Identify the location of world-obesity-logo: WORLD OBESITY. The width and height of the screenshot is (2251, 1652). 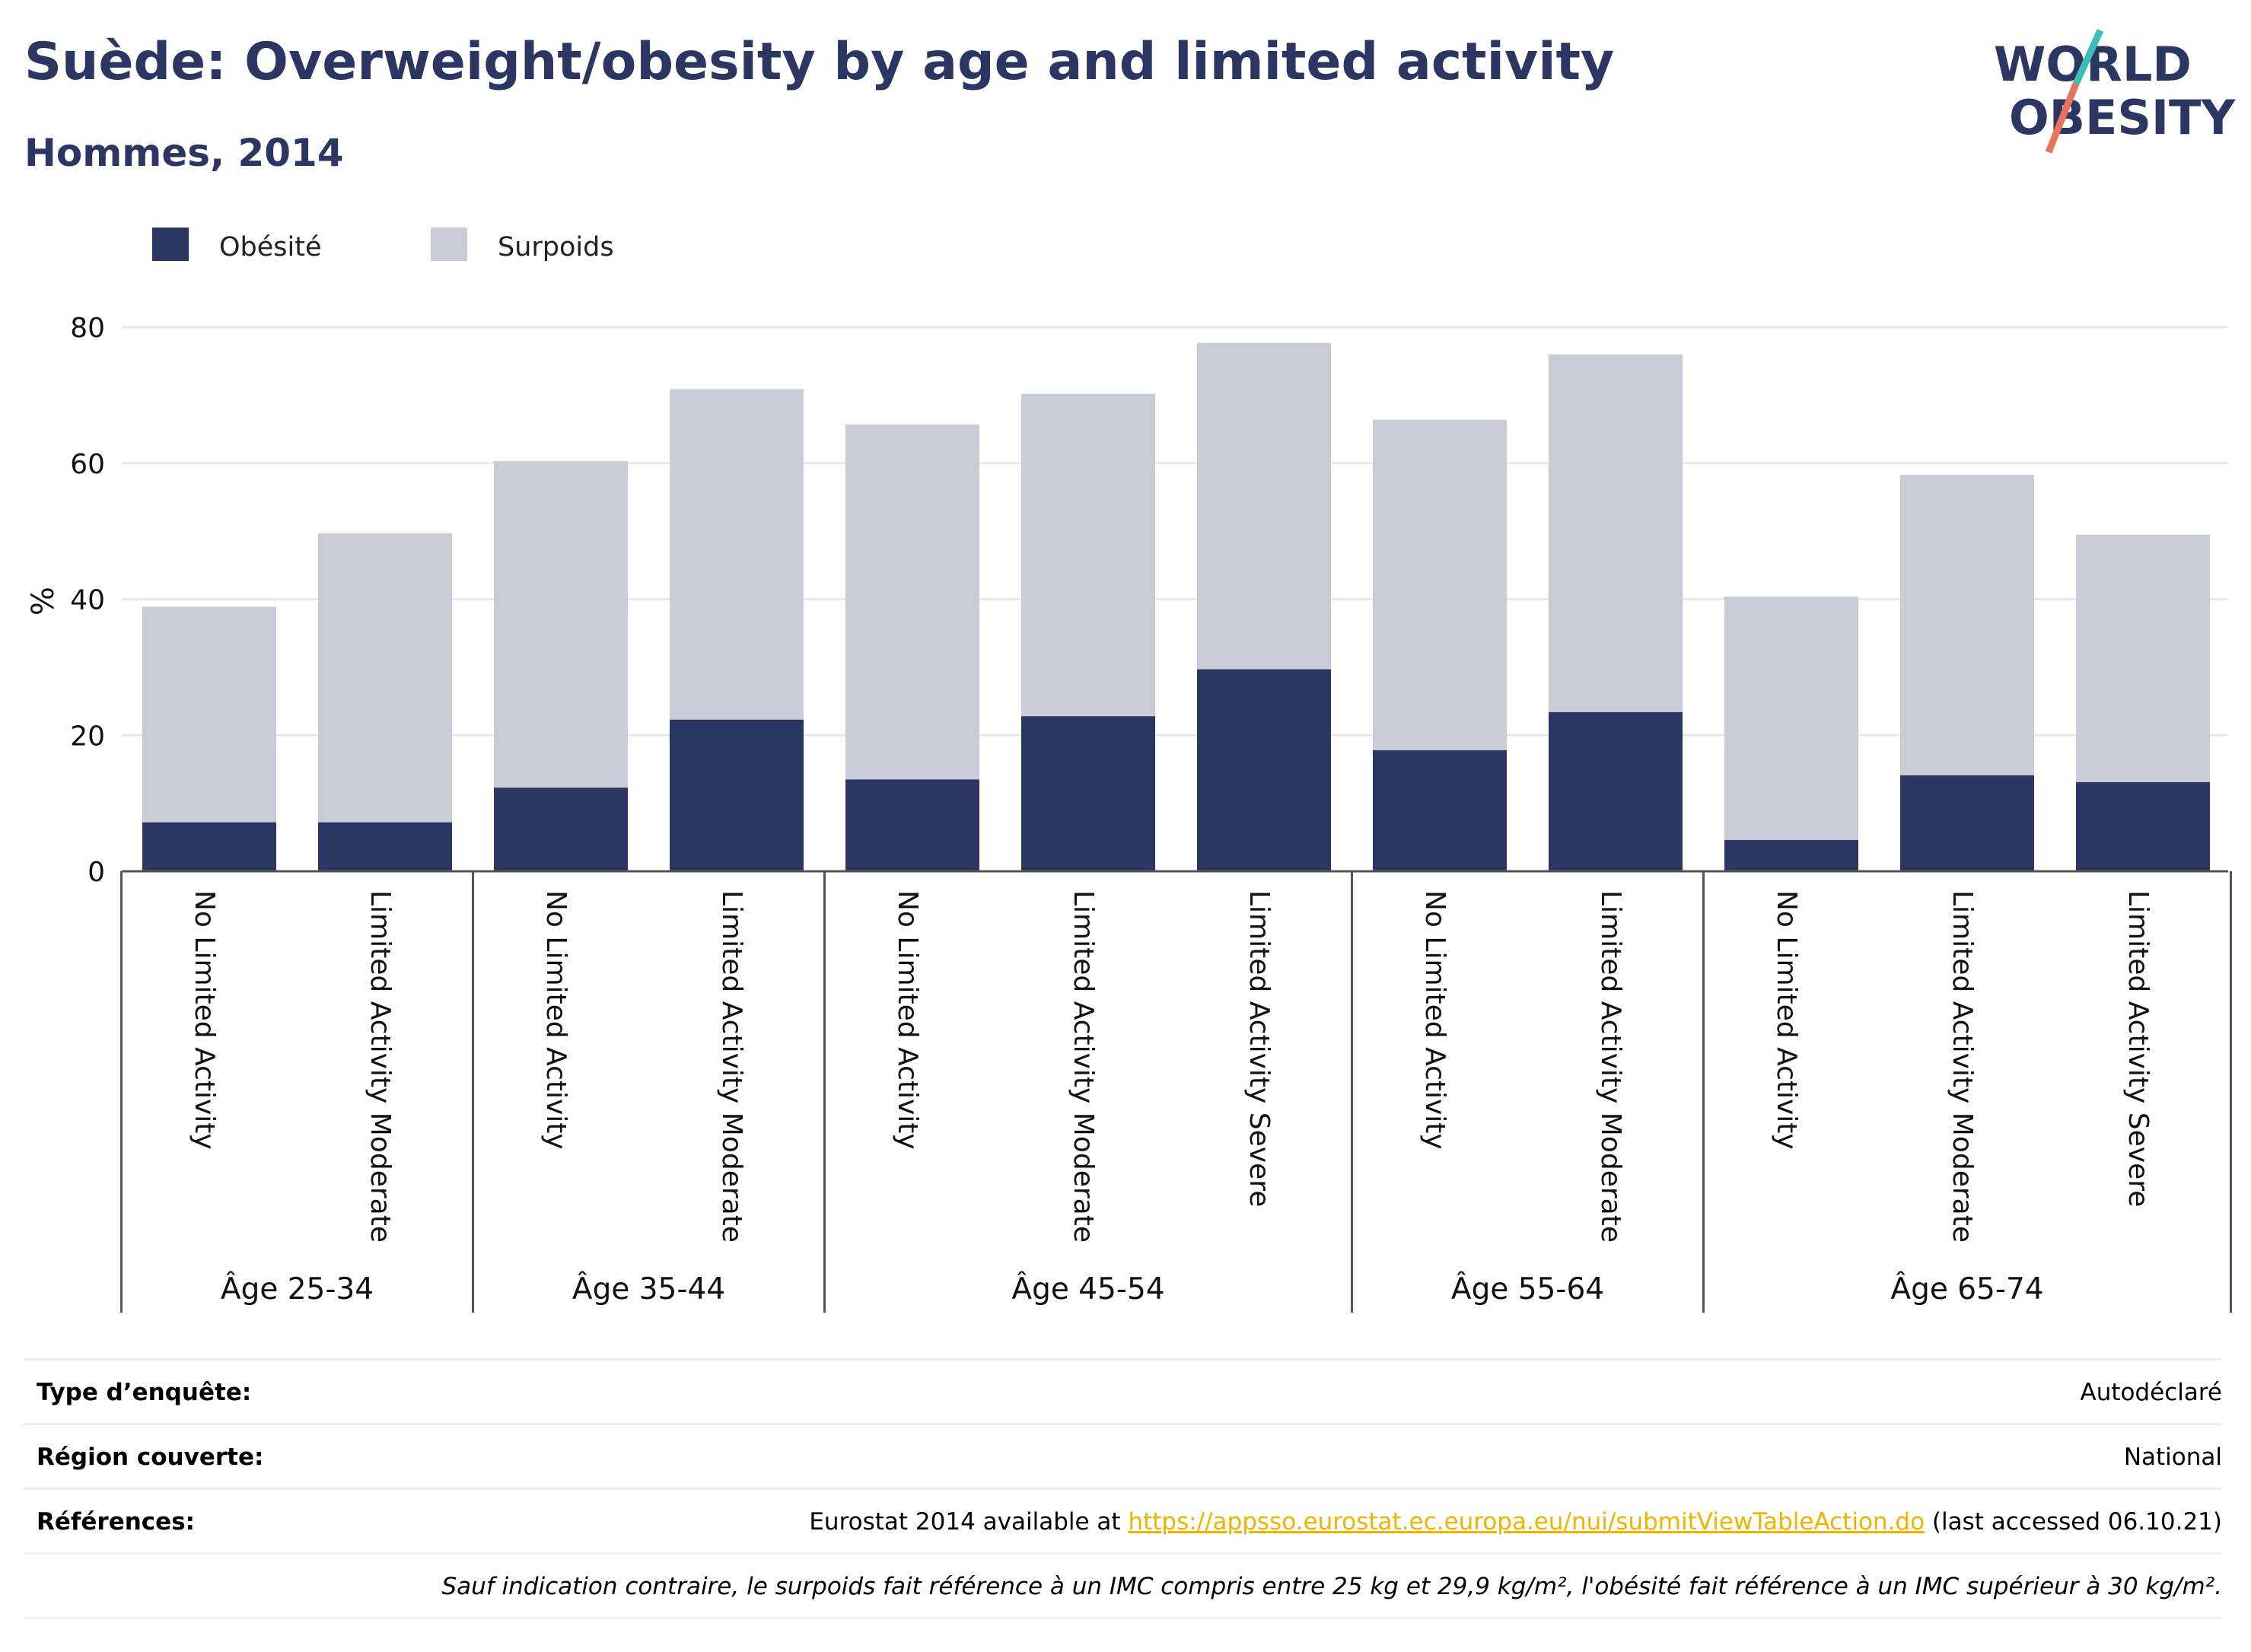
(2115, 91).